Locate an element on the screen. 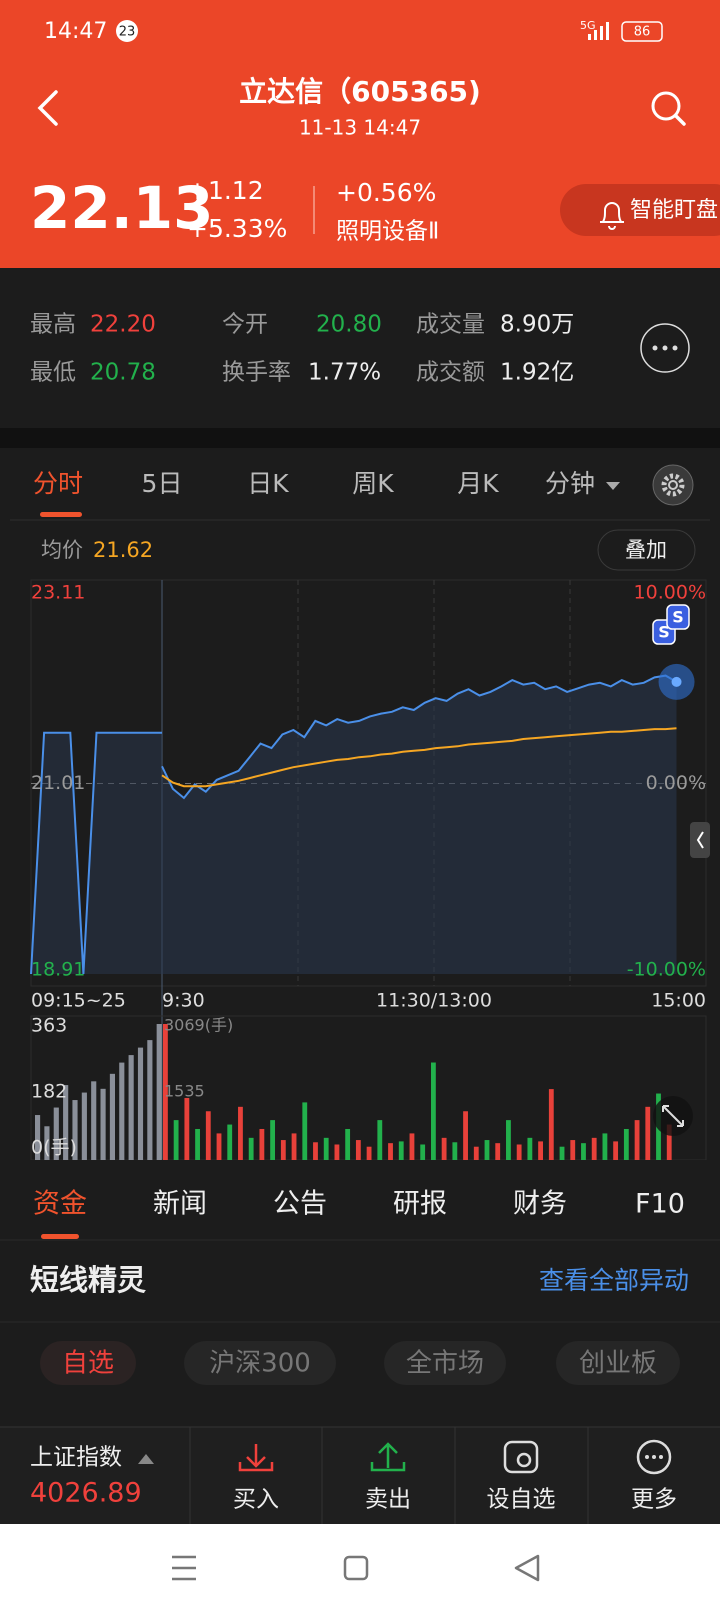 This screenshot has width=720, height=1612. chart-tab: 分时 is located at coordinates (58, 483).